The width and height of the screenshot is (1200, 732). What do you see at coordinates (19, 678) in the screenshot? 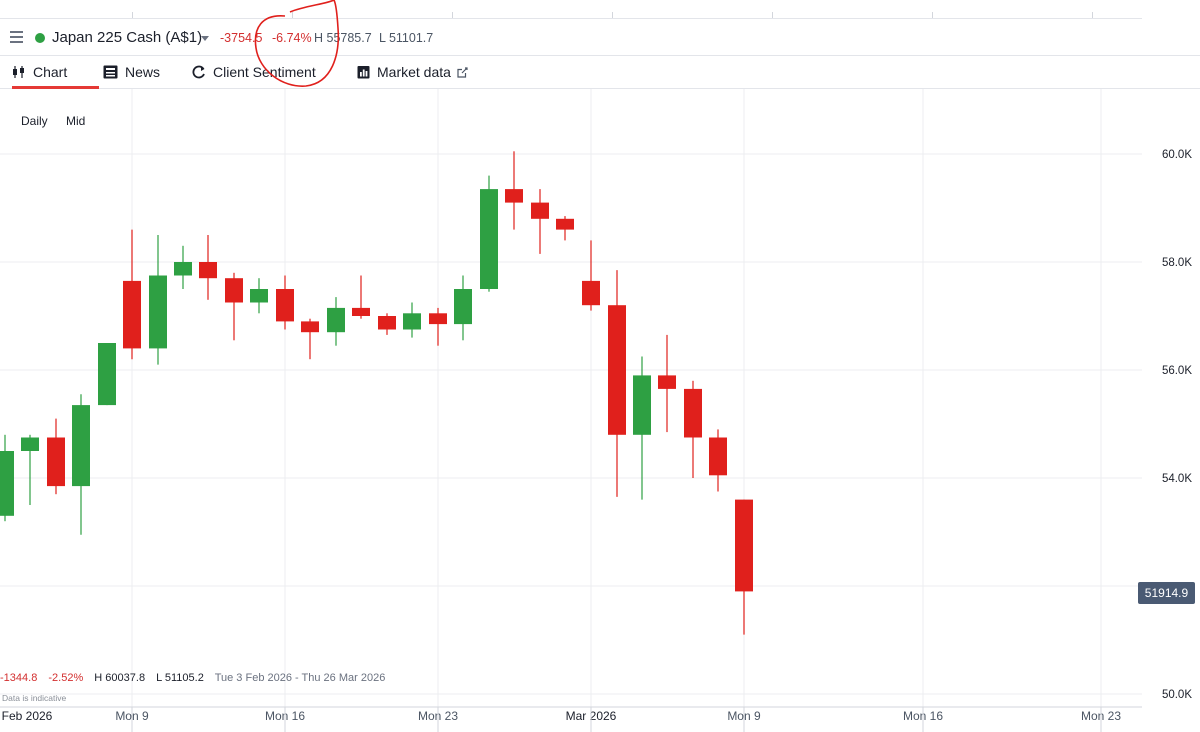
I see `range-change: -1344.8` at bounding box center [19, 678].